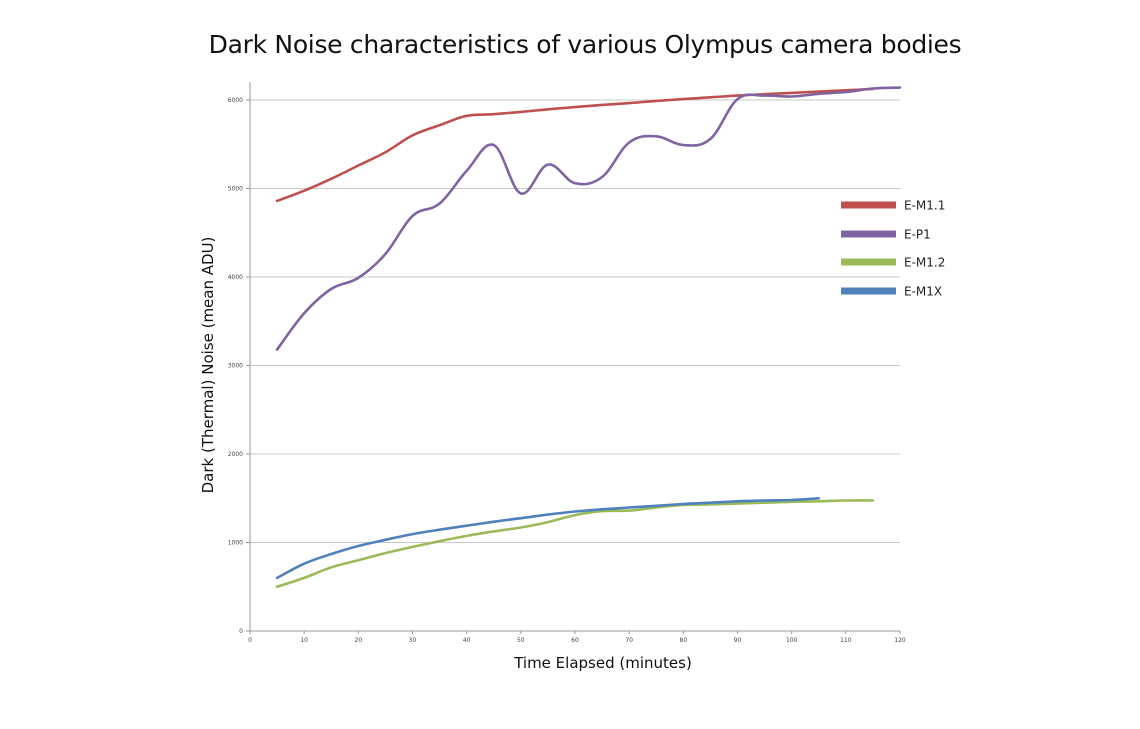  What do you see at coordinates (548, 538) in the screenshot?
I see `series-line-e-m1x` at bounding box center [548, 538].